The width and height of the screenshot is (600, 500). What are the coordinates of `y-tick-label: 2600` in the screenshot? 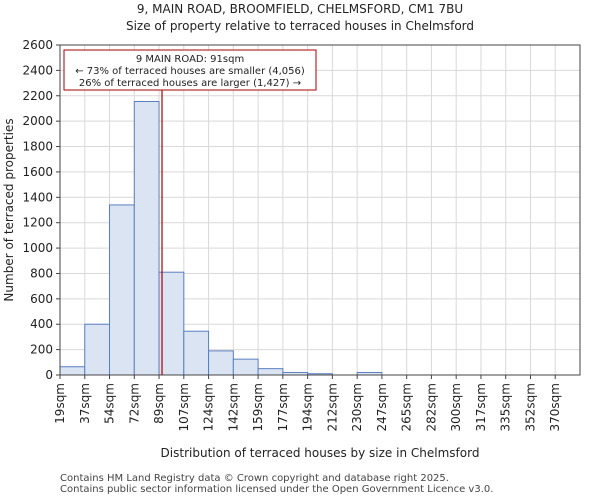 It's located at (37, 45).